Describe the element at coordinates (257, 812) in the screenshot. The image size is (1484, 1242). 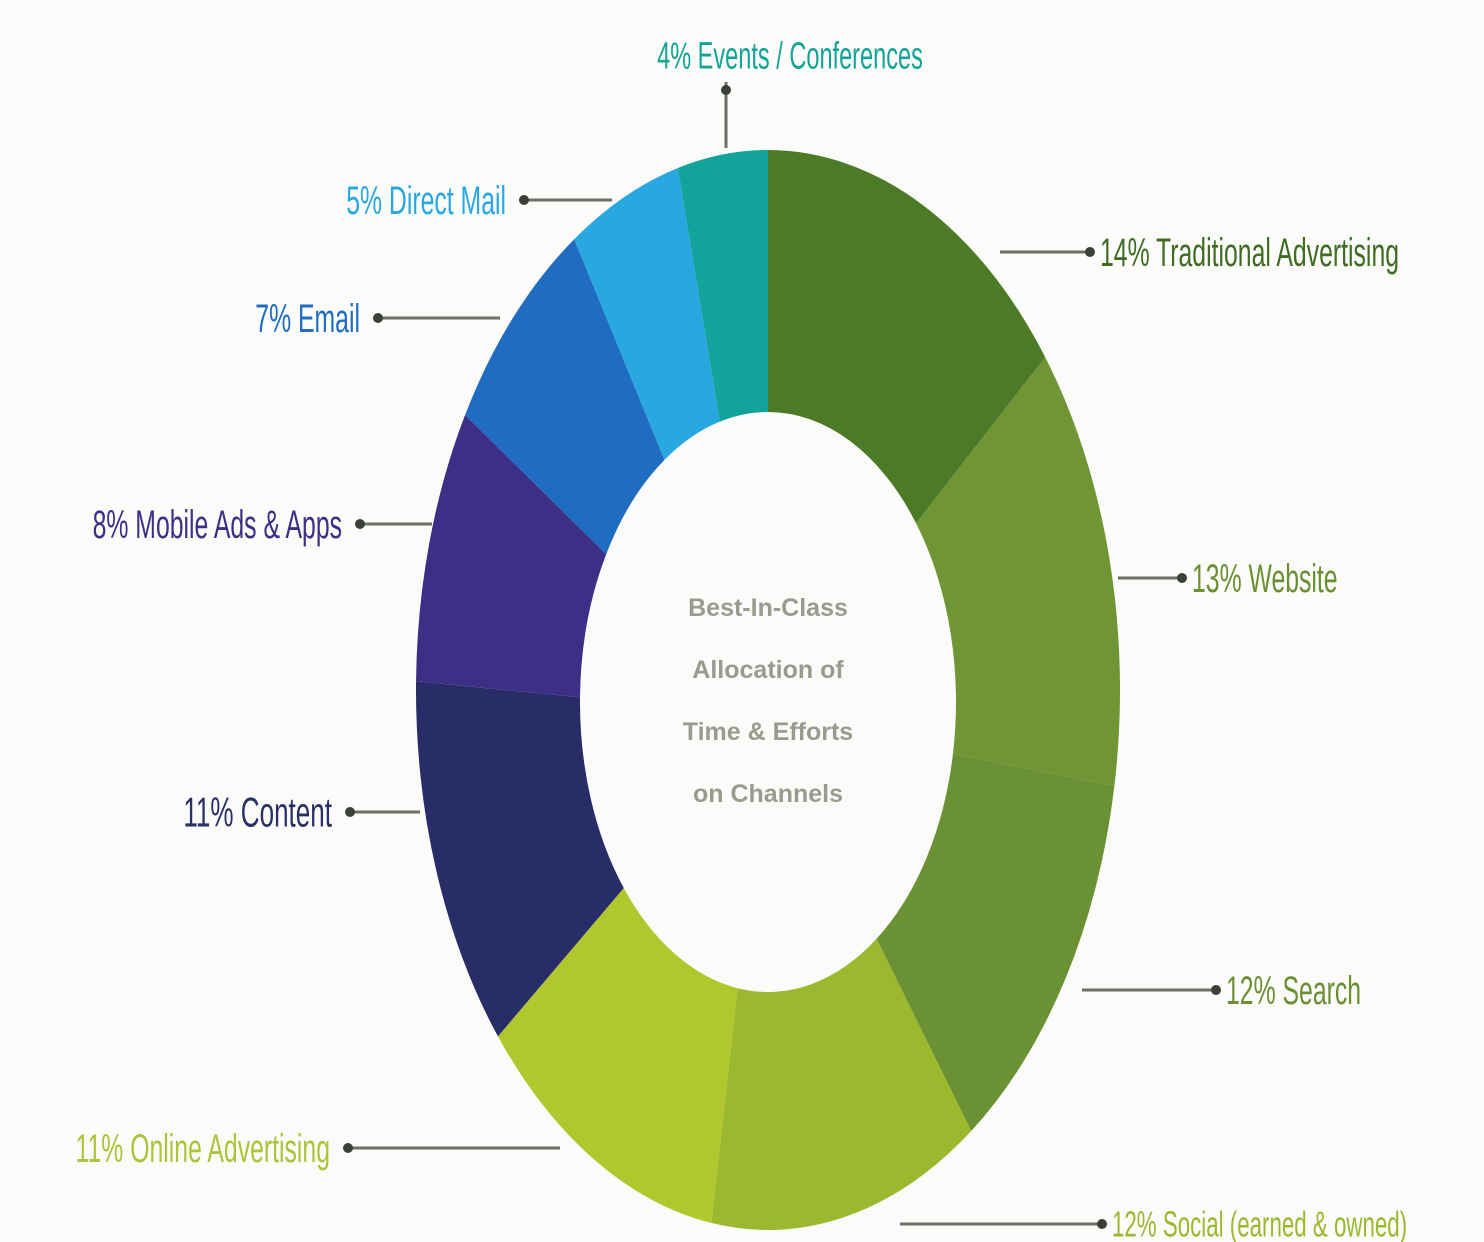
I see `slice-label-6: 11% Content` at that location.